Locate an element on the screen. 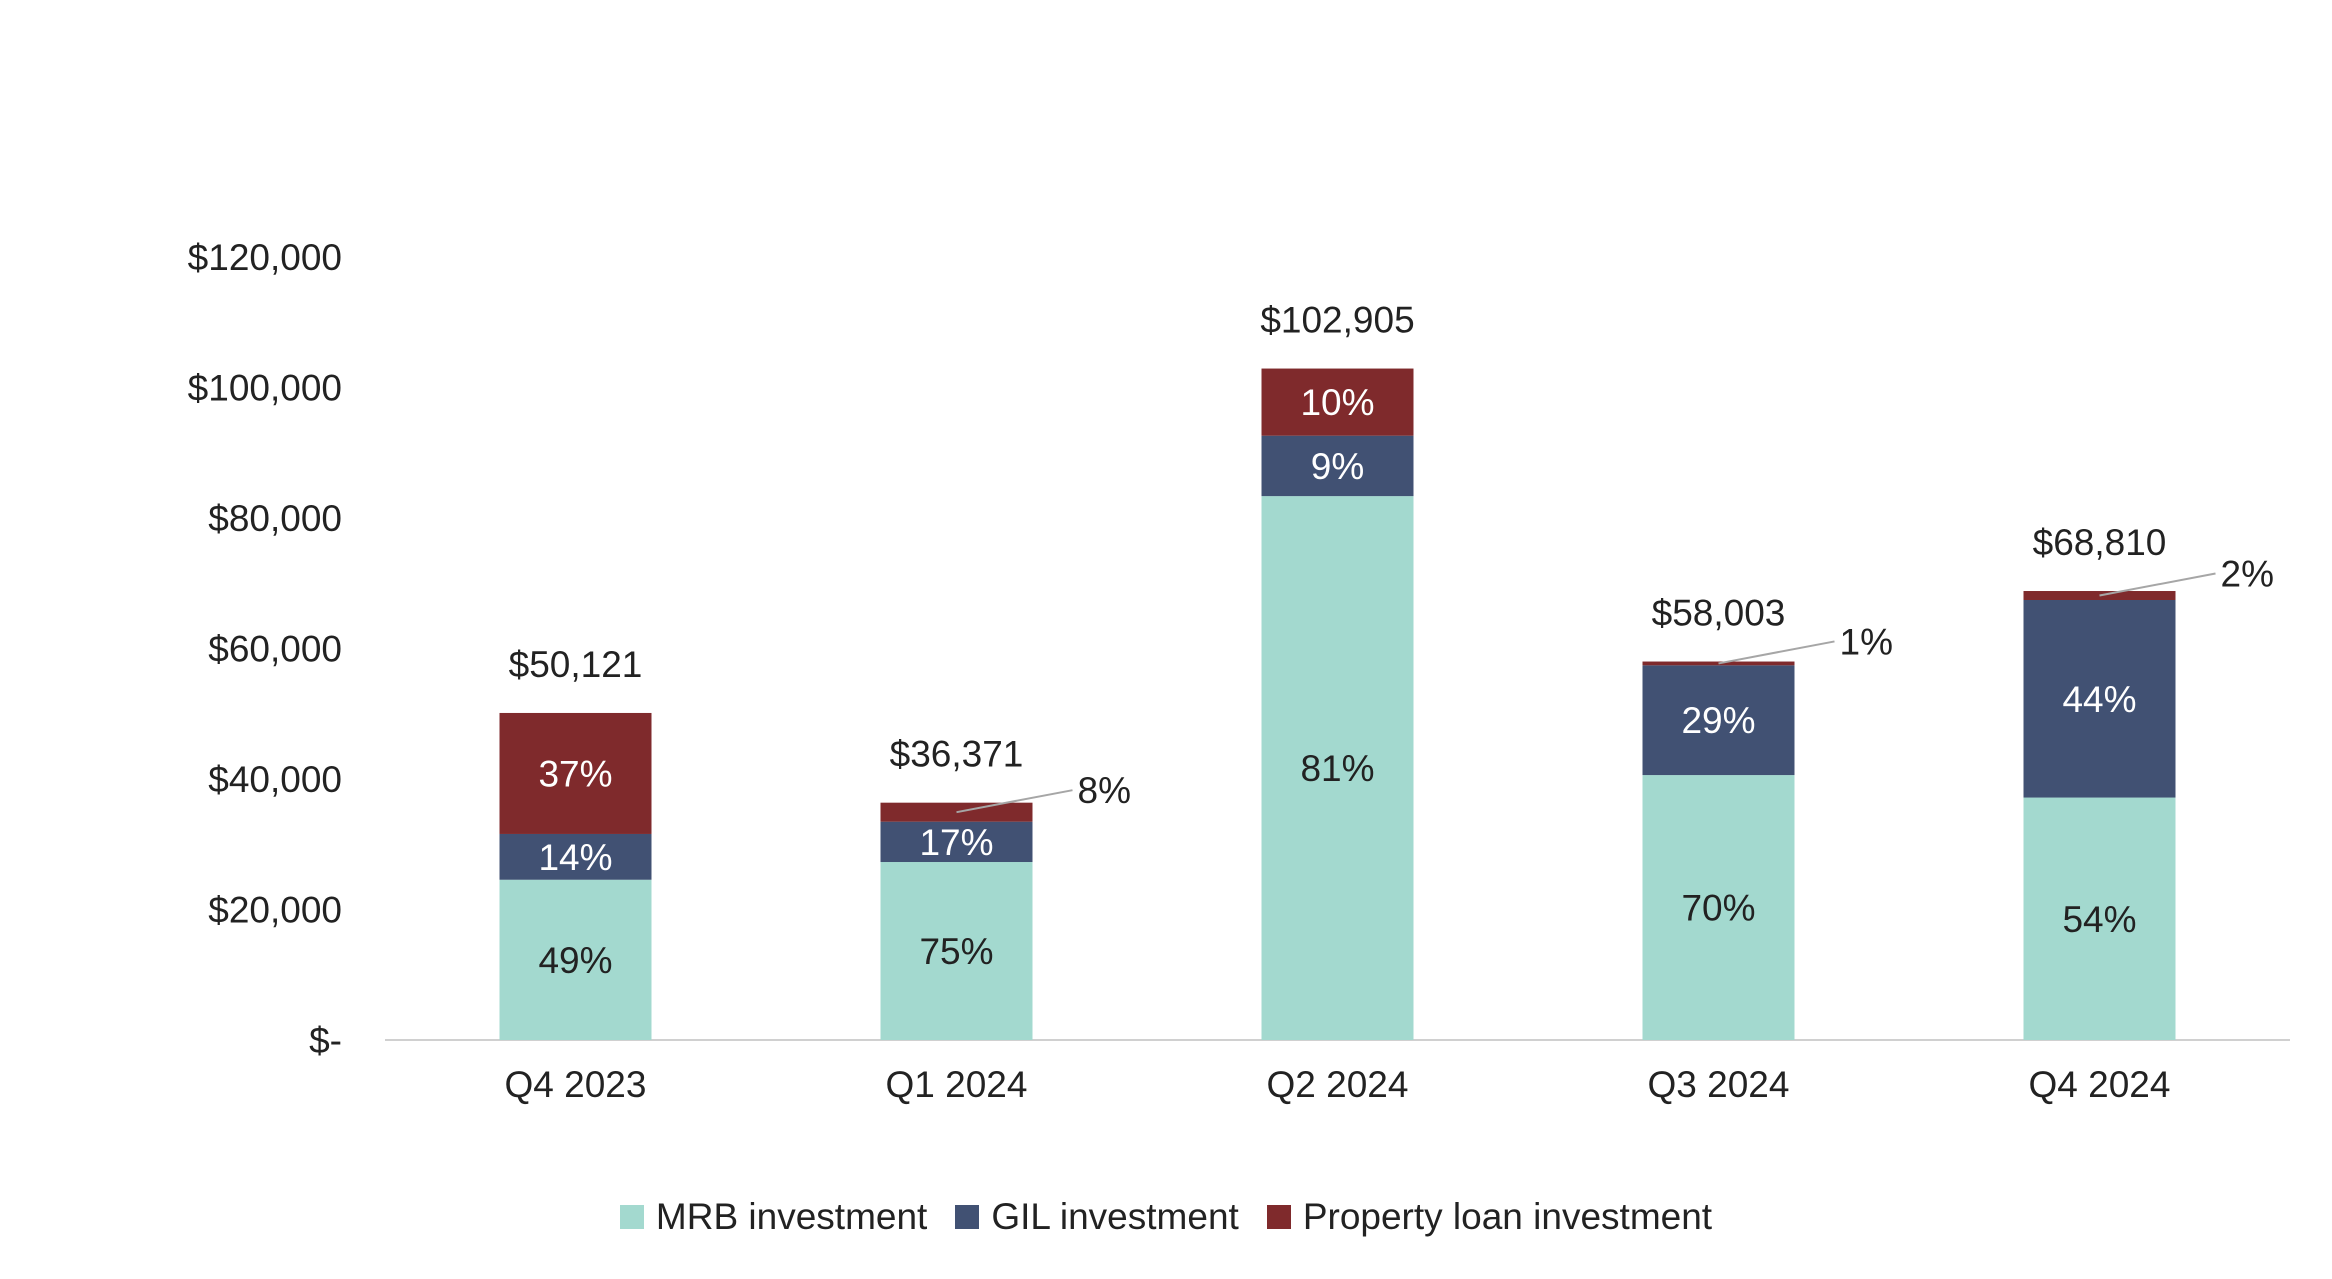 The image size is (2332, 1279). data-label: 29% is located at coordinates (1718, 720).